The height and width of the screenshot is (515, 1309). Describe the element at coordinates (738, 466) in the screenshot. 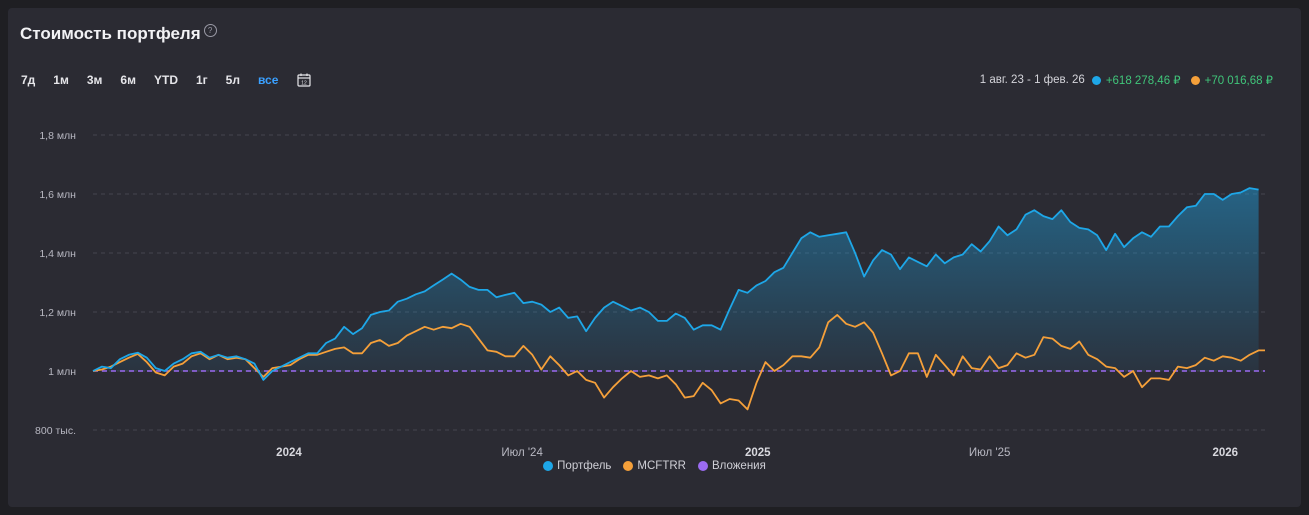

I see `legend-deposits-label: Вложения` at that location.